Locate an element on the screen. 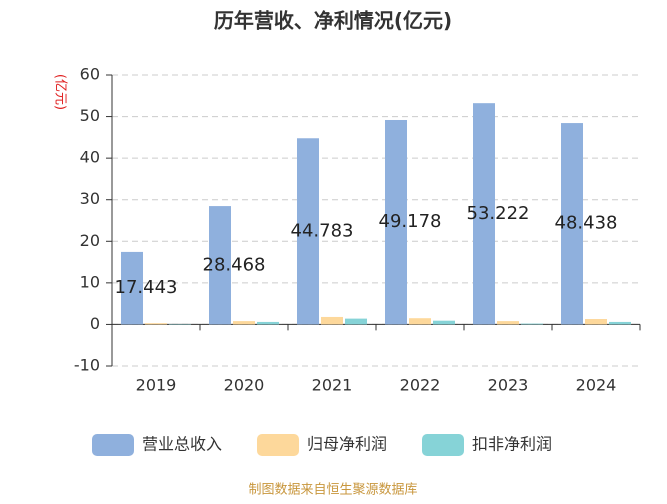 The width and height of the screenshot is (667, 504). y-tick-label: 50 is located at coordinates (90, 115).